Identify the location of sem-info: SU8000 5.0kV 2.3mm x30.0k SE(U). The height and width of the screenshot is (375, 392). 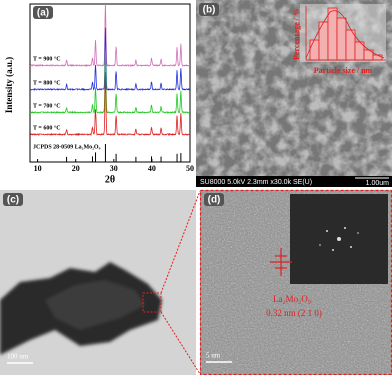
(256, 182).